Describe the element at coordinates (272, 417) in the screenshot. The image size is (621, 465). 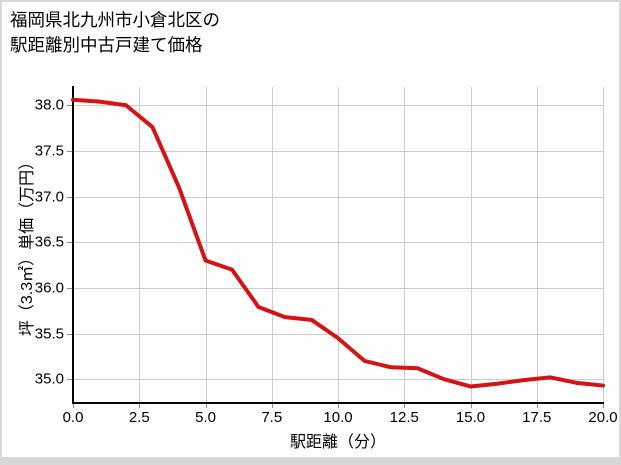
I see `x-tick-label: 7.5` at that location.